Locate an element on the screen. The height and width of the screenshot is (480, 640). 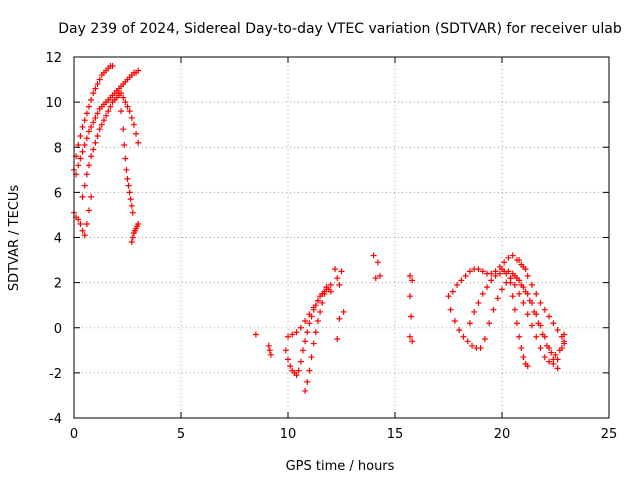
y-tick-label: 12 is located at coordinates (53, 58).